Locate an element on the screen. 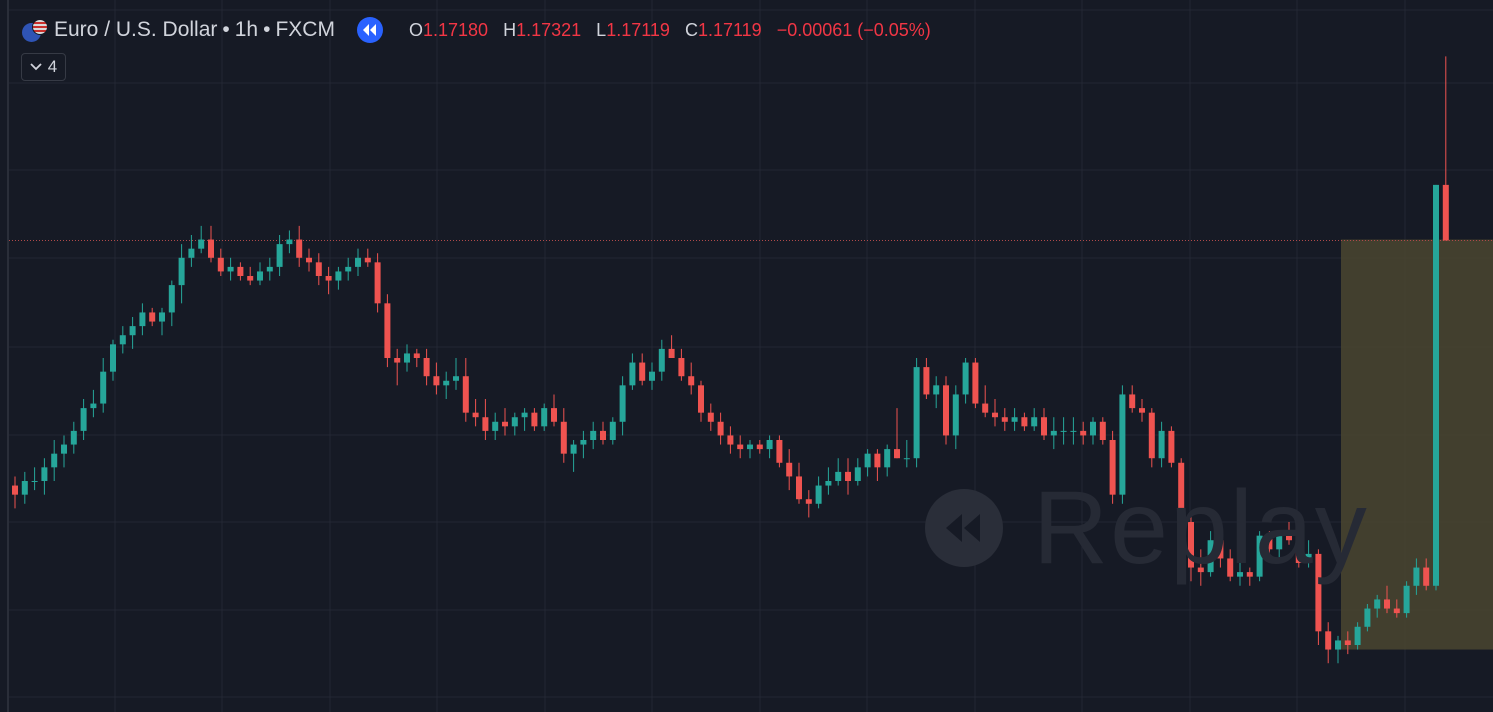 The height and width of the screenshot is (712, 1493). indicators-toggle-button: 4 is located at coordinates (43, 67).